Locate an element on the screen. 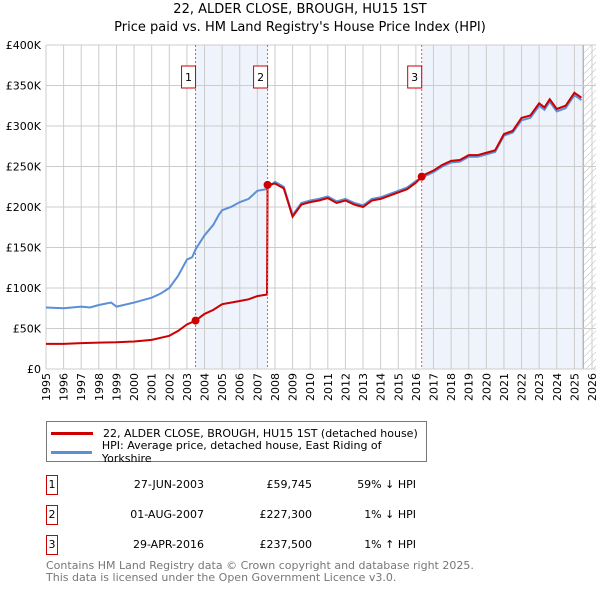 The height and width of the screenshot is (590, 600). legend-swatch-blue is located at coordinates (71, 452).